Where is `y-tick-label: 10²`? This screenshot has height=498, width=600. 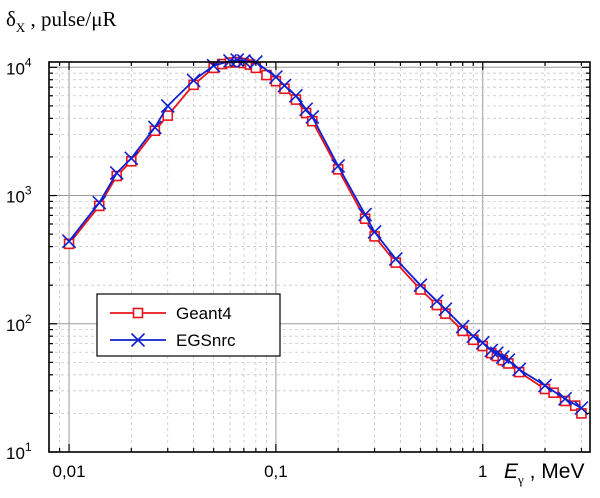 y-tick-label: 10² is located at coordinates (19, 323).